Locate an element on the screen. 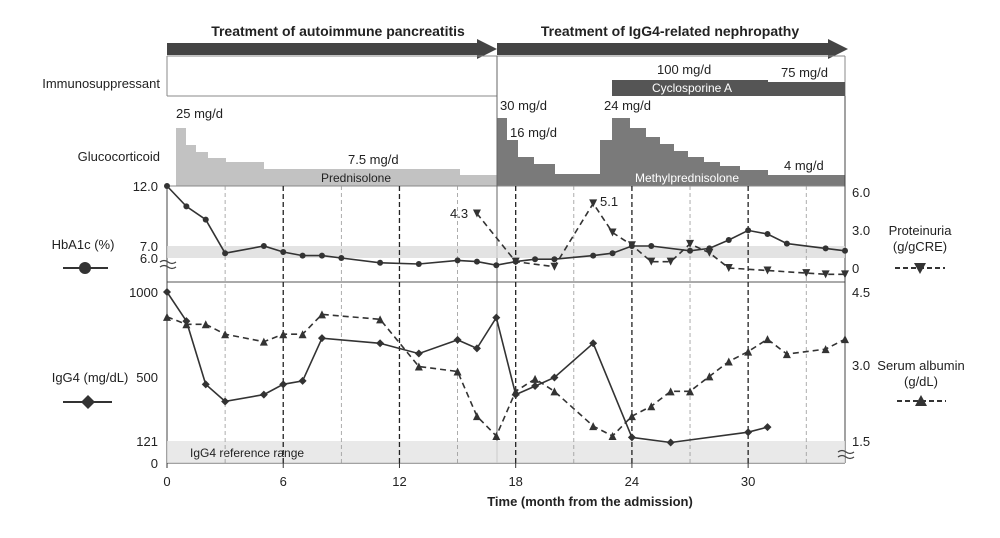  ref-range-label: IgG4 reference range is located at coordinates (247, 453).